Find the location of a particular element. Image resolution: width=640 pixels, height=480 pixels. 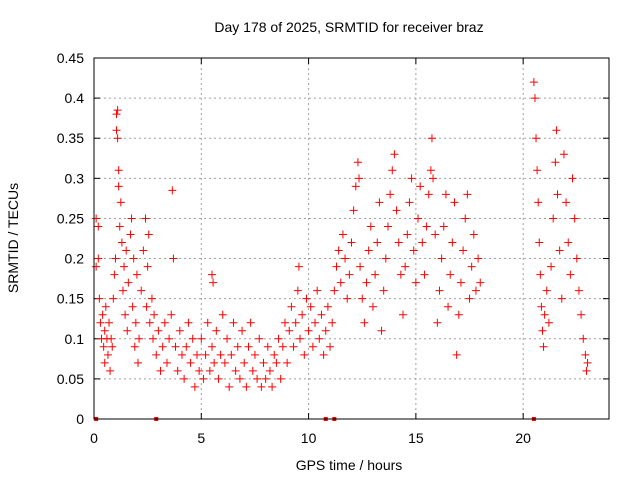

x-tick-label: 20 is located at coordinates (523, 438).